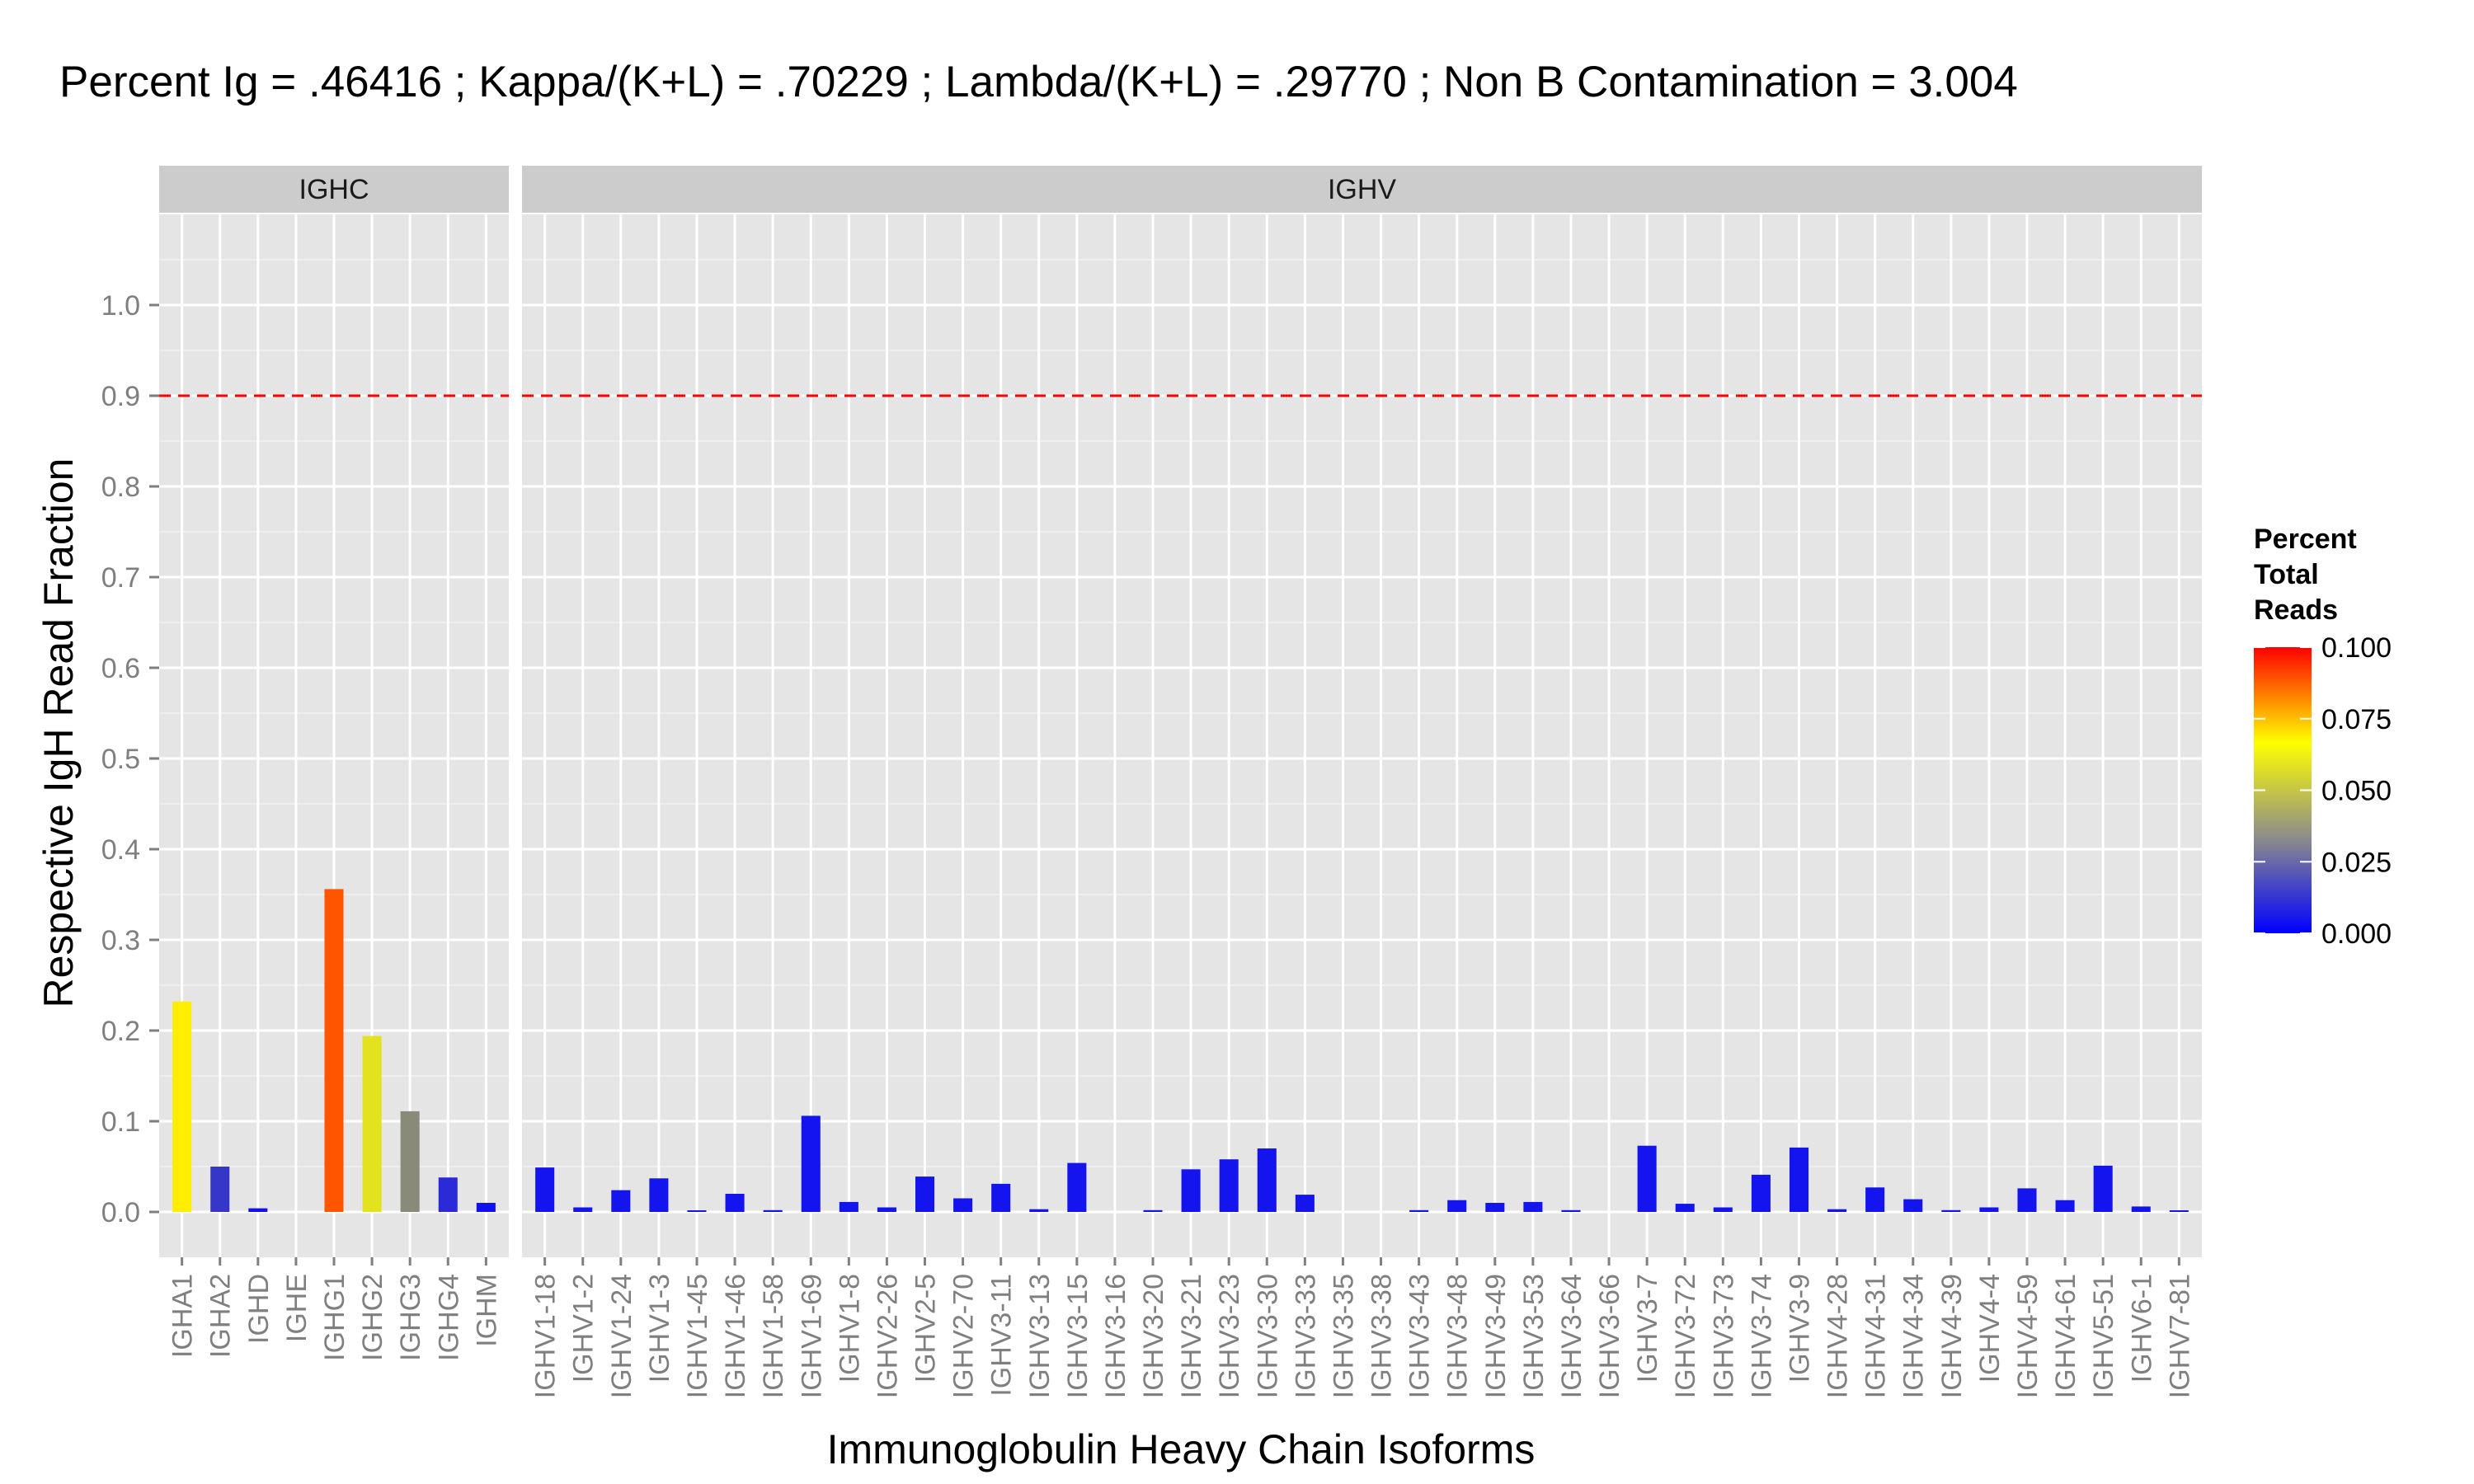 The height and width of the screenshot is (1484, 2474). What do you see at coordinates (2141, 1328) in the screenshot?
I see `x-tick-label: IGHV6-1` at bounding box center [2141, 1328].